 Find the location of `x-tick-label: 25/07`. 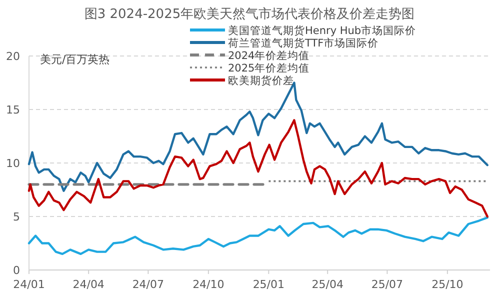

x-tick-label: 25/07 is located at coordinates (387, 284).